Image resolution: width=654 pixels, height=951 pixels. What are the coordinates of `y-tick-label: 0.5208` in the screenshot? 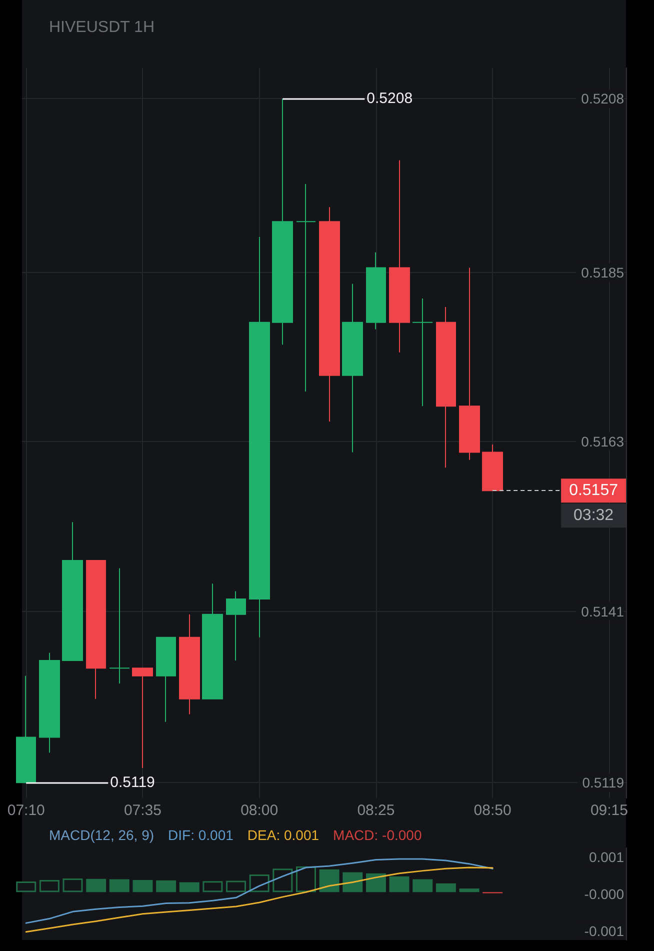 It's located at (602, 98).